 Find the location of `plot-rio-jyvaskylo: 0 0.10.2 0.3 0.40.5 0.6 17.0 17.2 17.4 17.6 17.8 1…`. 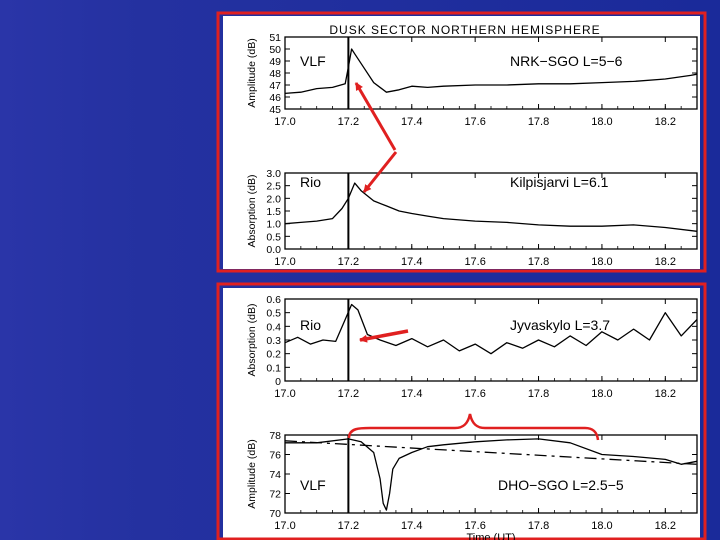

plot-rio-jyvaskylo: 0 0.10.2 0.3 0.40.5 0.6 17.0 17.2 17.4 17.6 17.8 1… is located at coordinates (472, 347).